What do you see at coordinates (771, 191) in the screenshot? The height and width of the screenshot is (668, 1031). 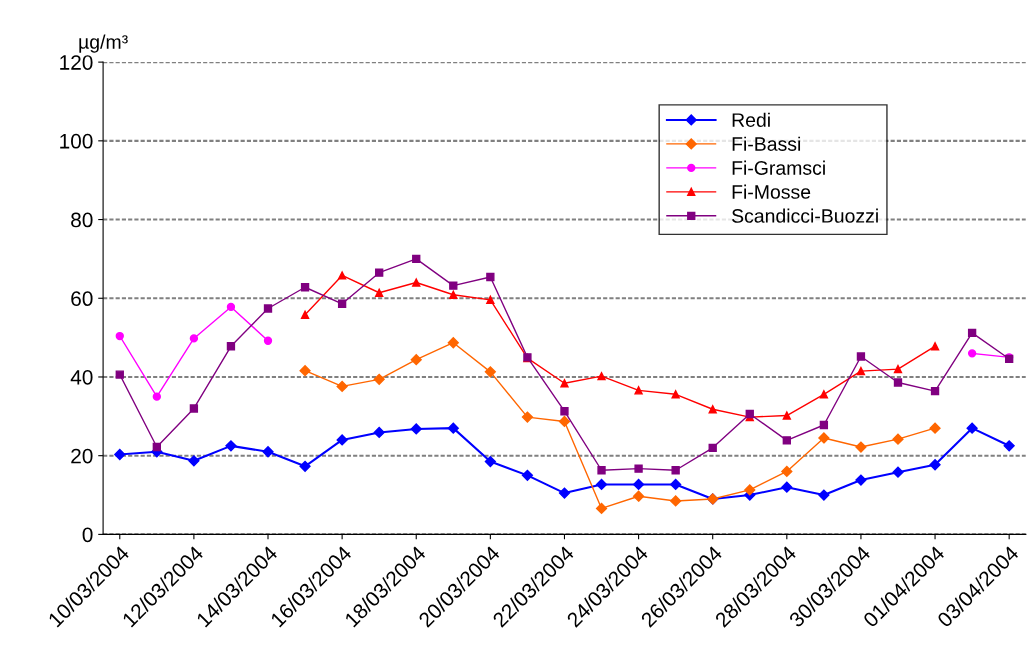 I see `legend-label: Fi-Mosse` at bounding box center [771, 191].